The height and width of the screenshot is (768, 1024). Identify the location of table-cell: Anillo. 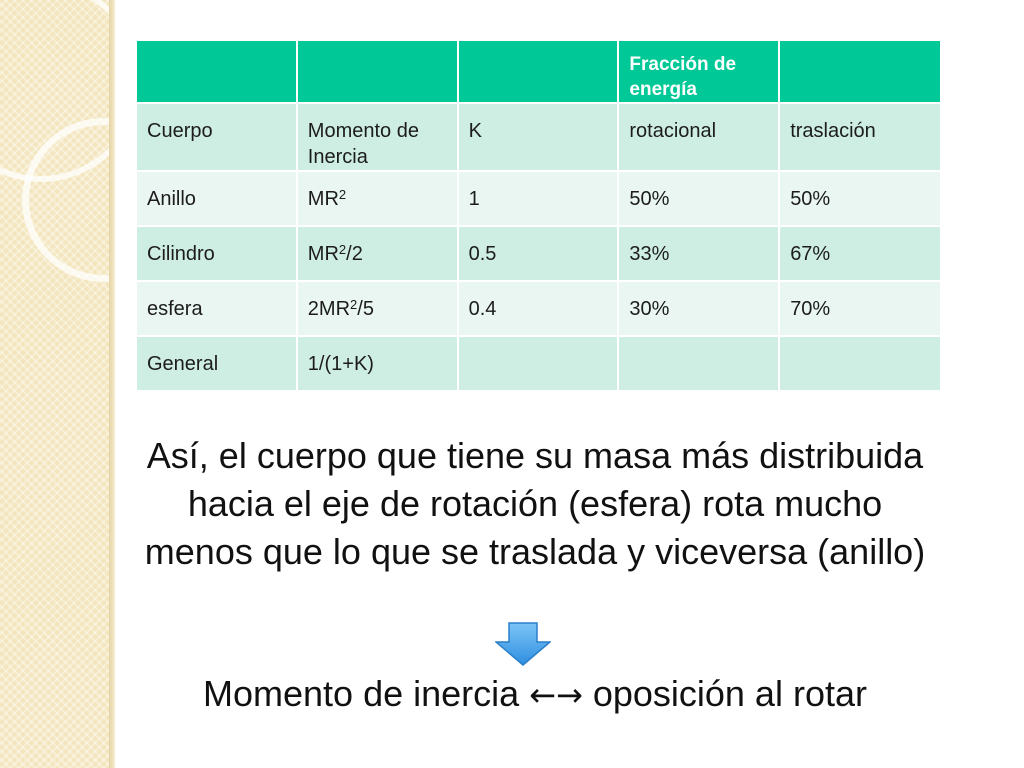
(216, 199).